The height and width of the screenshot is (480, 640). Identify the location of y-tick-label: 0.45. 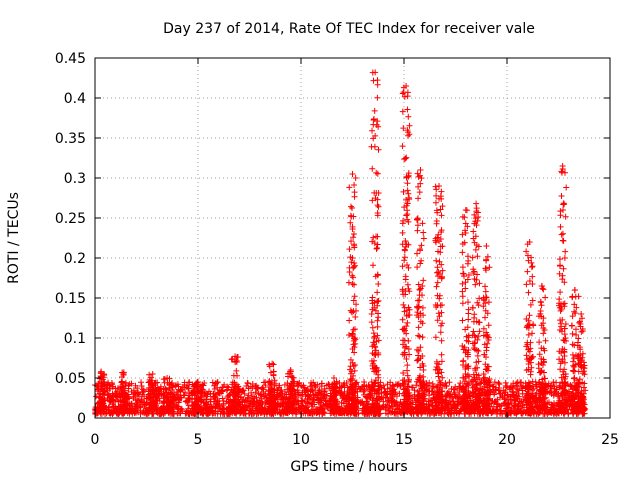
(70, 59).